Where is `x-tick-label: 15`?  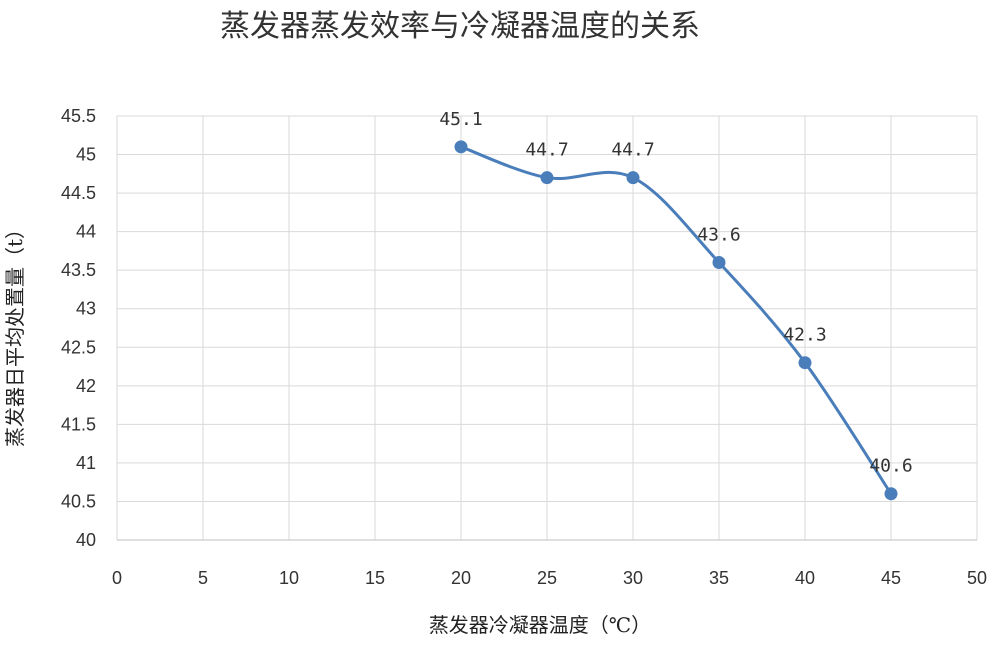 x-tick-label: 15 is located at coordinates (375, 578).